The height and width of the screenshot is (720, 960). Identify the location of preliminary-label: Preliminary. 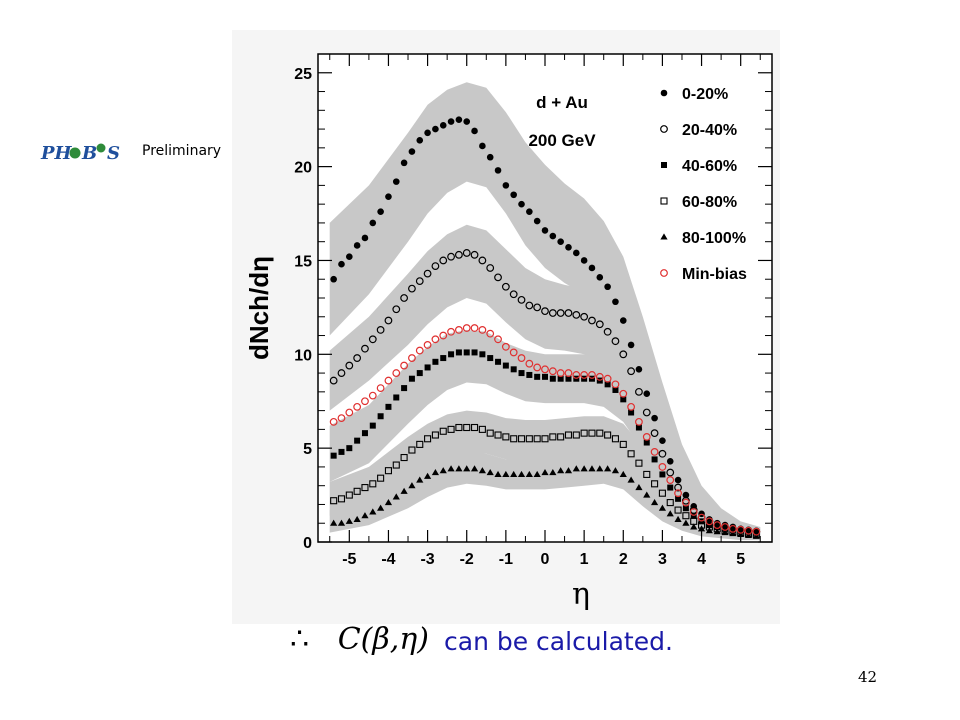
(182, 151).